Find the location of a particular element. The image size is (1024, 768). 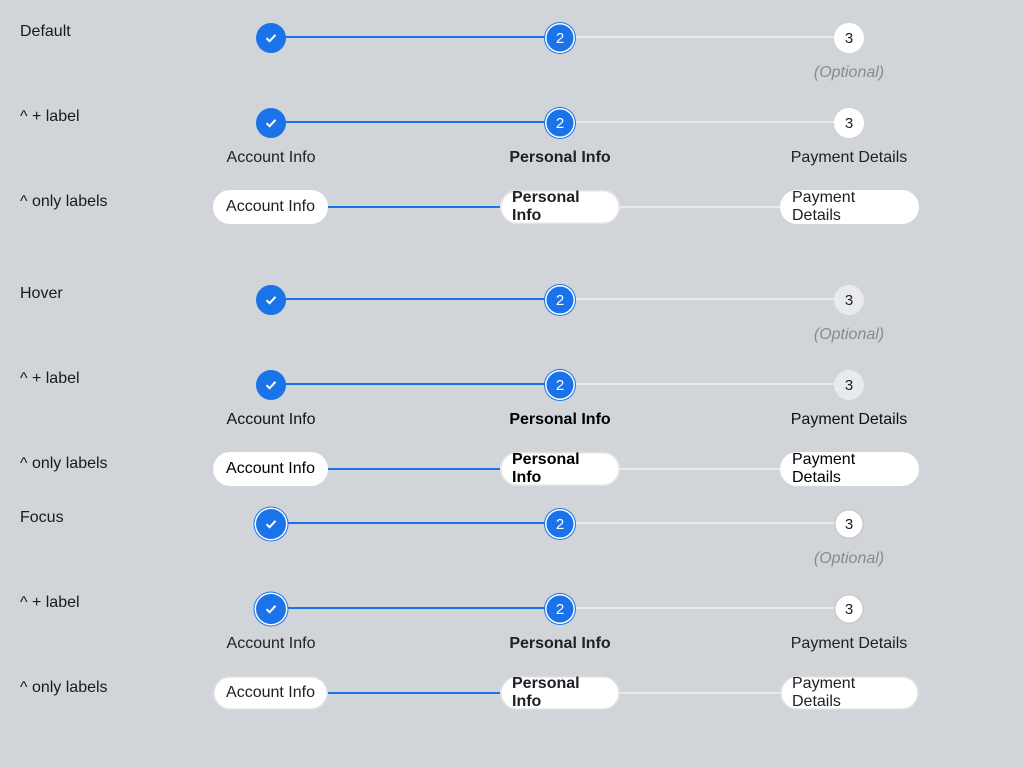

row-label-default-icon-label: ^ + label is located at coordinates (50, 116).